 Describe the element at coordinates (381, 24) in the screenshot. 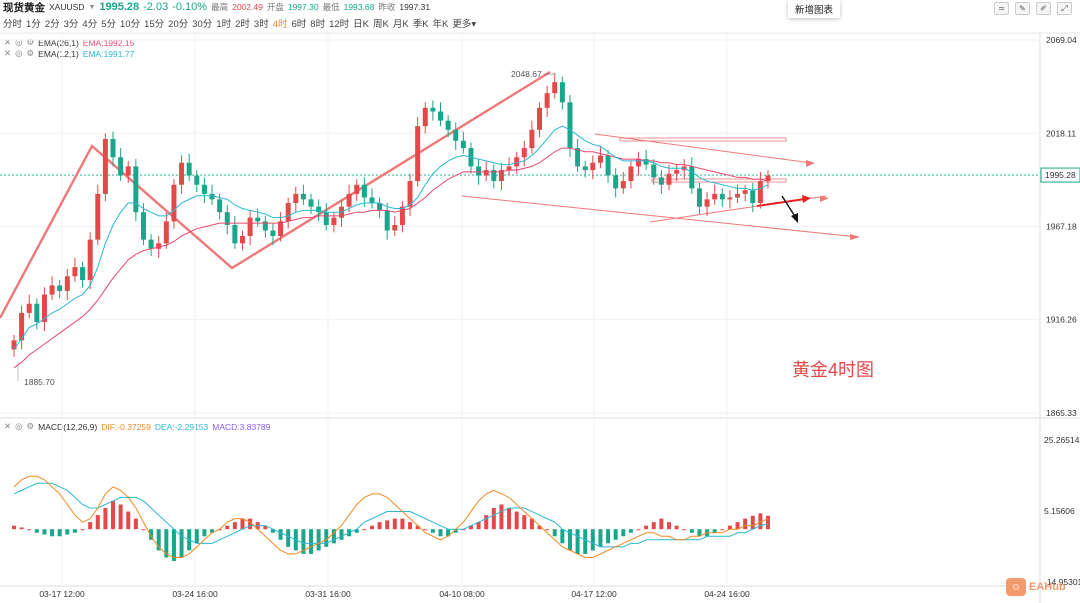

I see `timeframe-18: 周K` at that location.